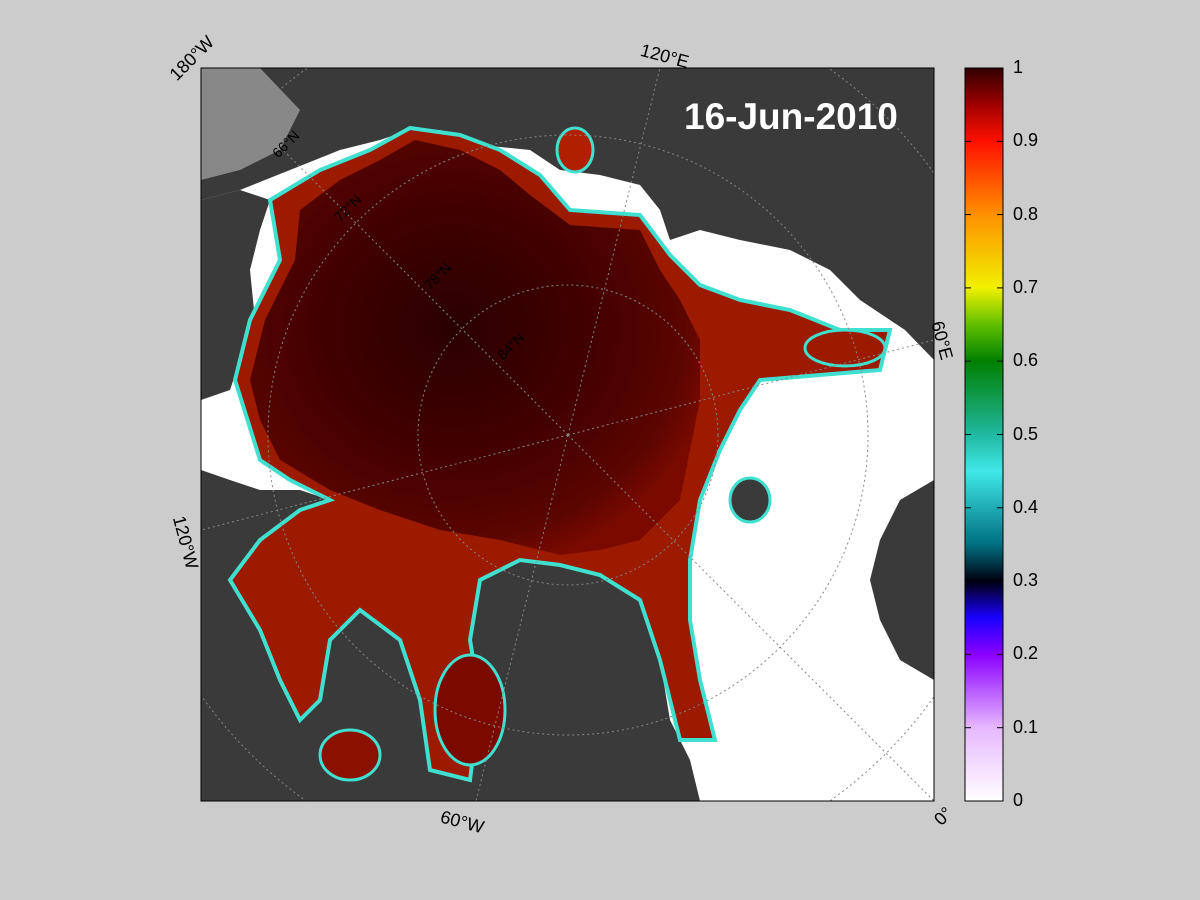  What do you see at coordinates (1026, 726) in the screenshot?
I see `colorbar-tick-label: 0.1` at bounding box center [1026, 726].